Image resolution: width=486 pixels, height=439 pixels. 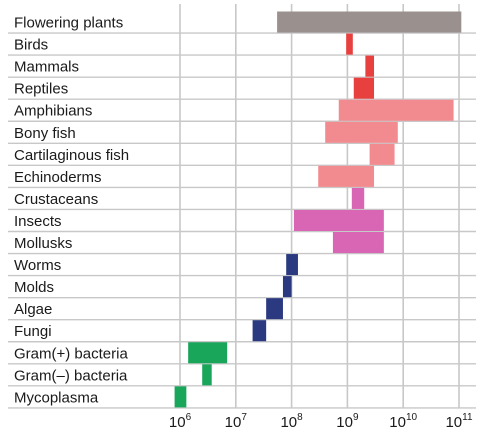 What do you see at coordinates (71, 155) in the screenshot?
I see `category-label-cartilaginous-fish: Cartilaginous fish` at bounding box center [71, 155].